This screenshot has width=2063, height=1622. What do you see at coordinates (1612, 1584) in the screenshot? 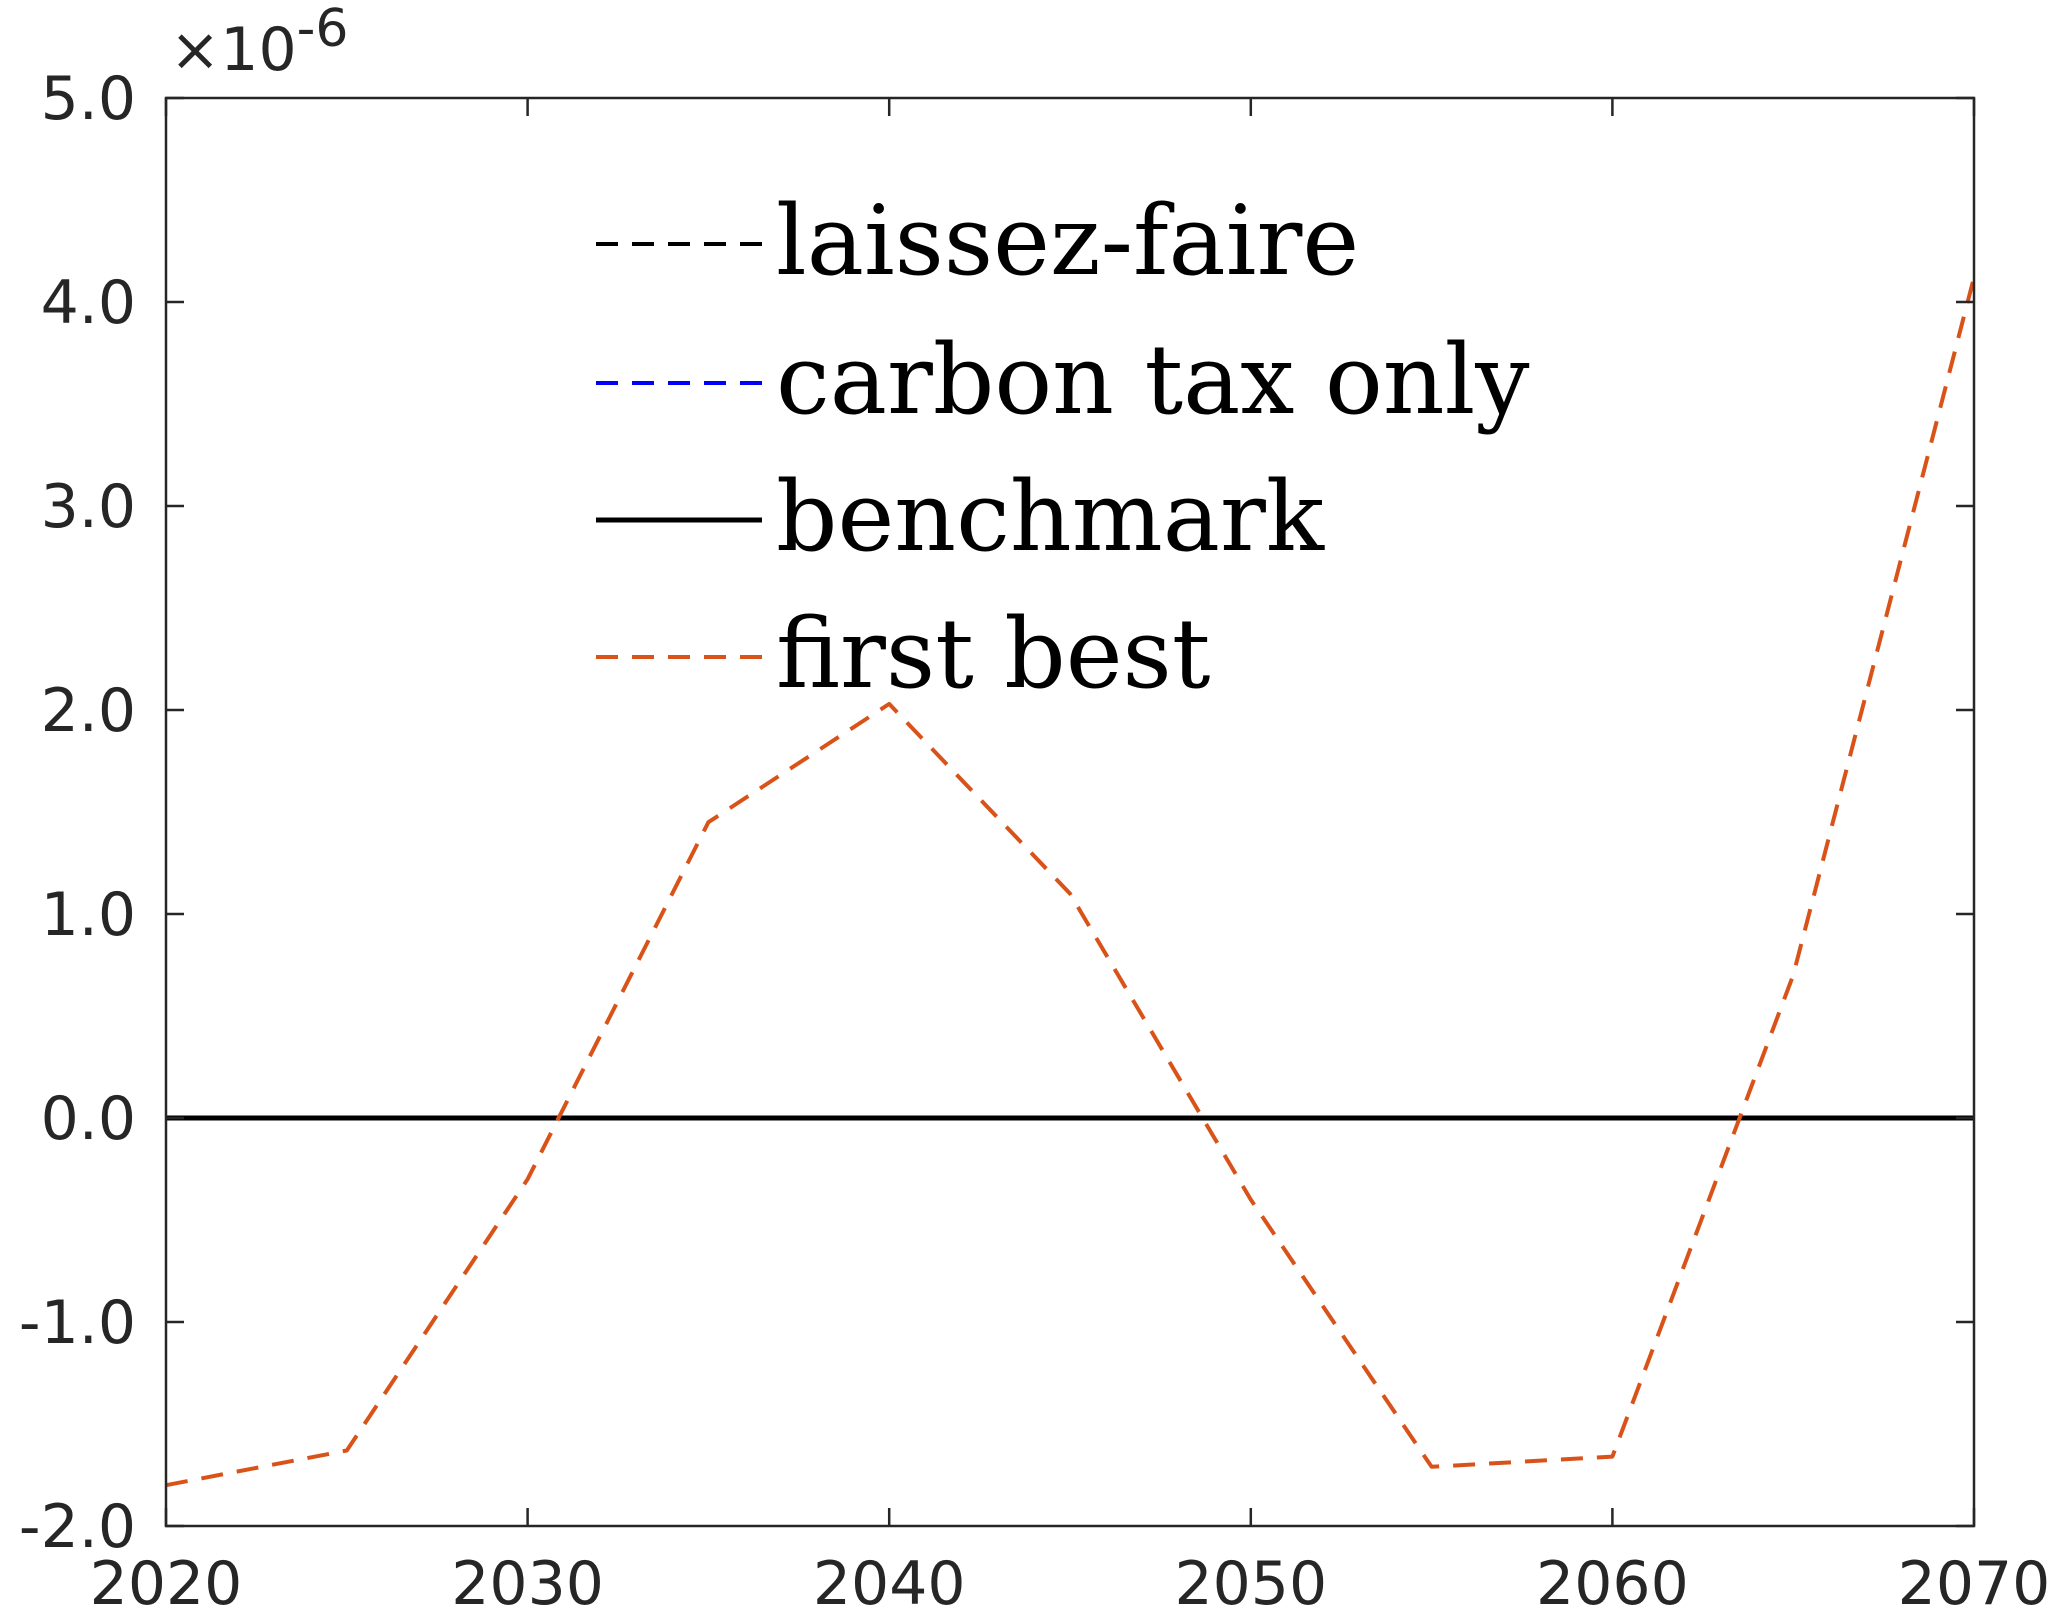
I see `x-tick-label-2060: 2060` at bounding box center [1612, 1584].